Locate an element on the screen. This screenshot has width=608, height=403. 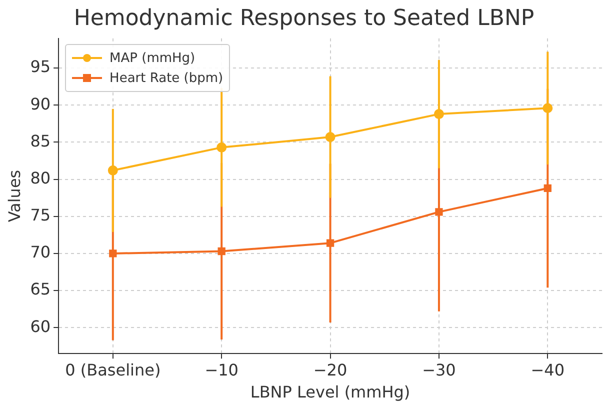
y-tick-label: 70 is located at coordinates (40, 252).